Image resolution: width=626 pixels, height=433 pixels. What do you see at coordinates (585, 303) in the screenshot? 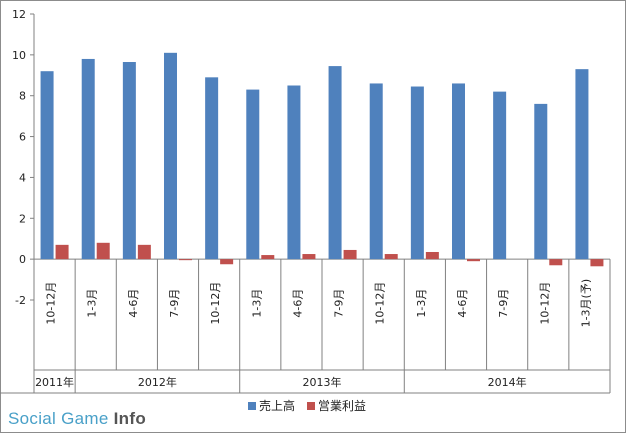
I see `x-tick-label: 1-3月(予)` at bounding box center [585, 303].